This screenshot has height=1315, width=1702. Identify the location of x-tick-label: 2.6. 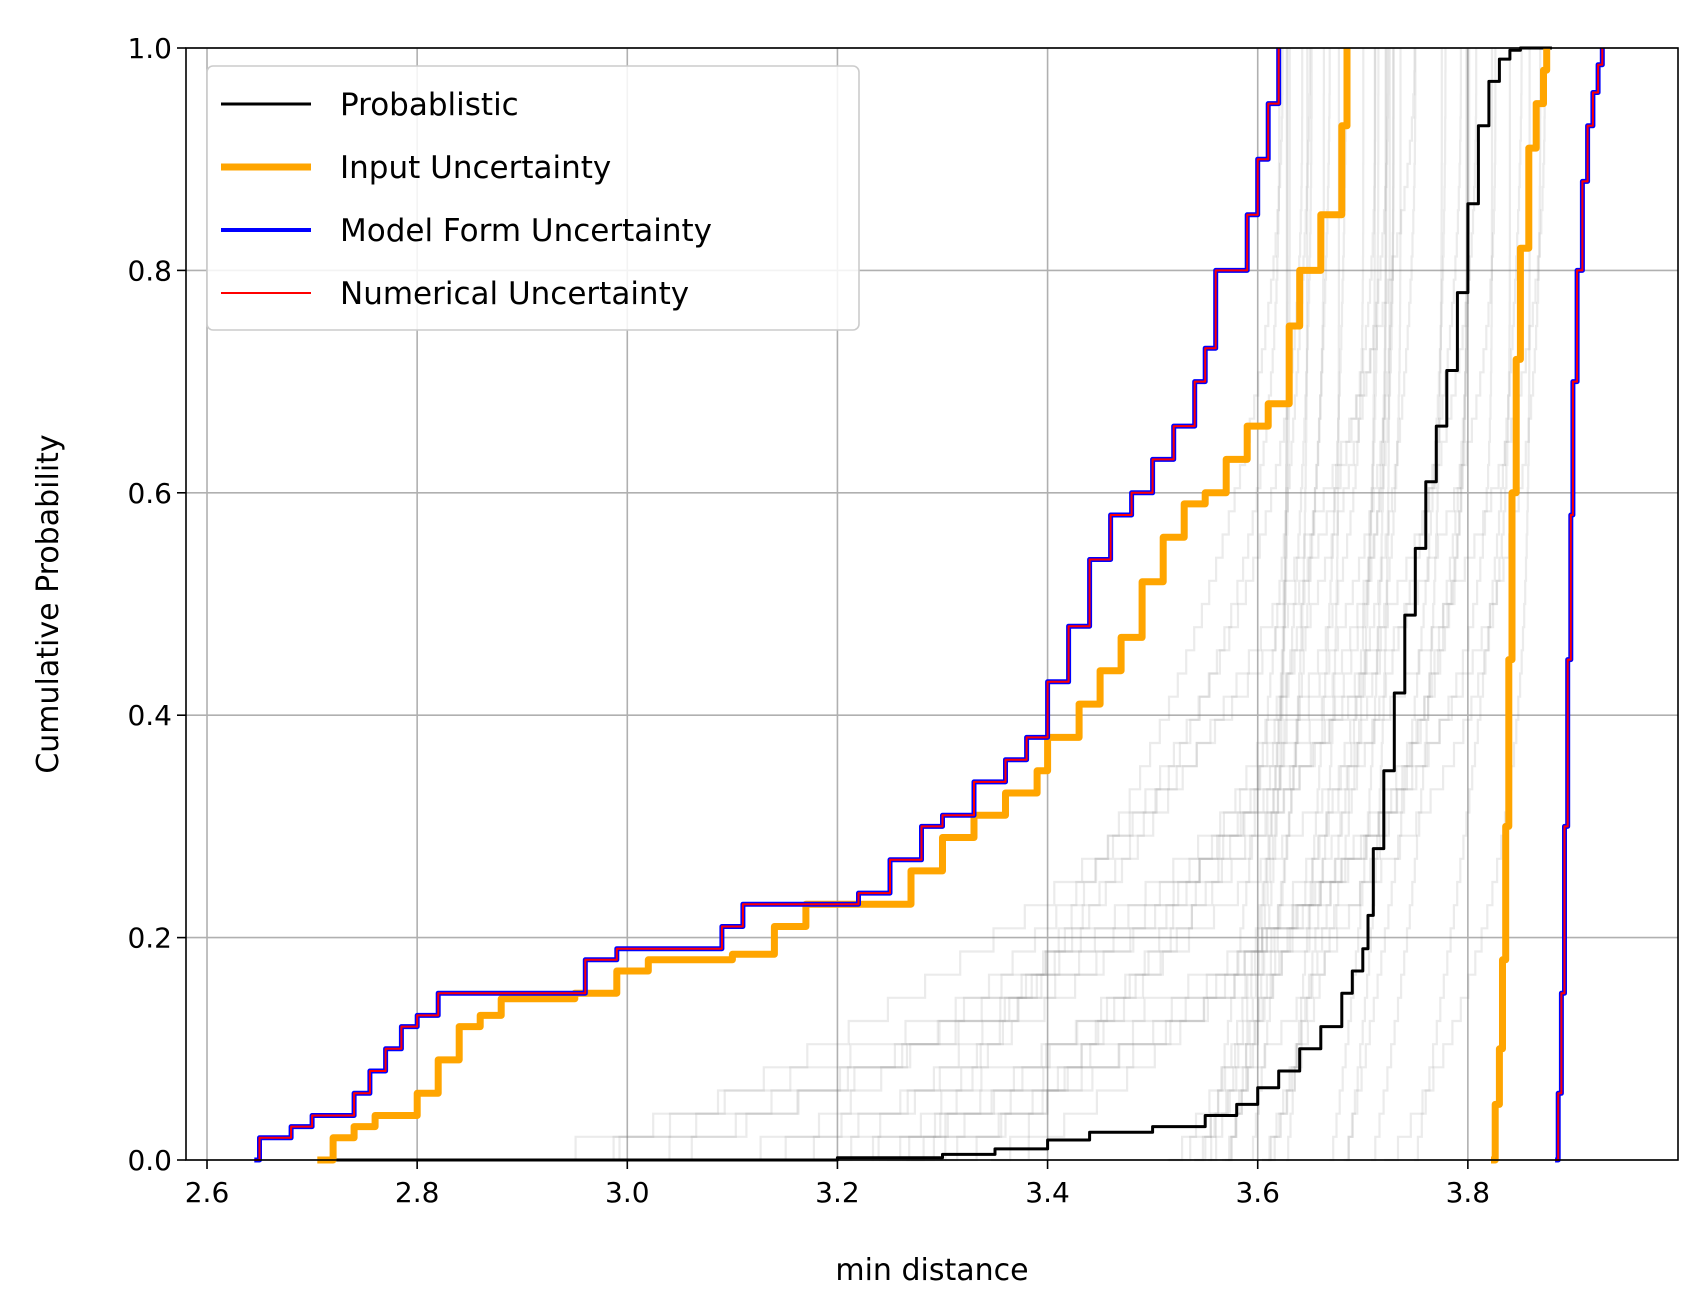
(207, 1192).